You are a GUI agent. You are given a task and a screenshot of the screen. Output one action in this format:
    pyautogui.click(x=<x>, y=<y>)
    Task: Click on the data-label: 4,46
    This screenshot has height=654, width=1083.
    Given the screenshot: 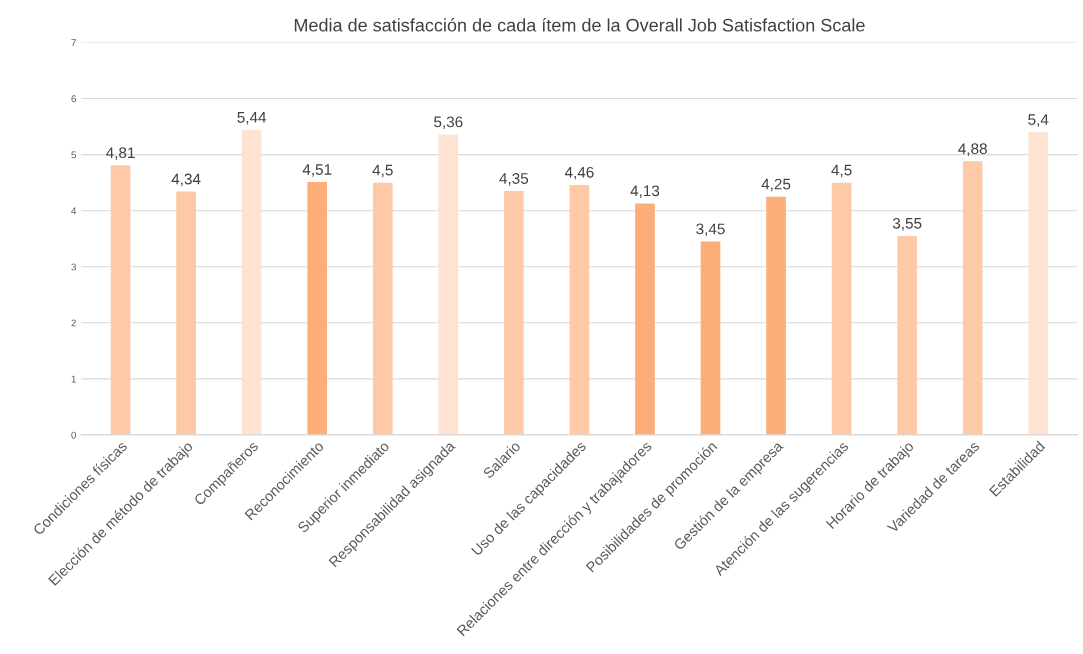 What is the action you would take?
    pyautogui.click(x=579, y=173)
    